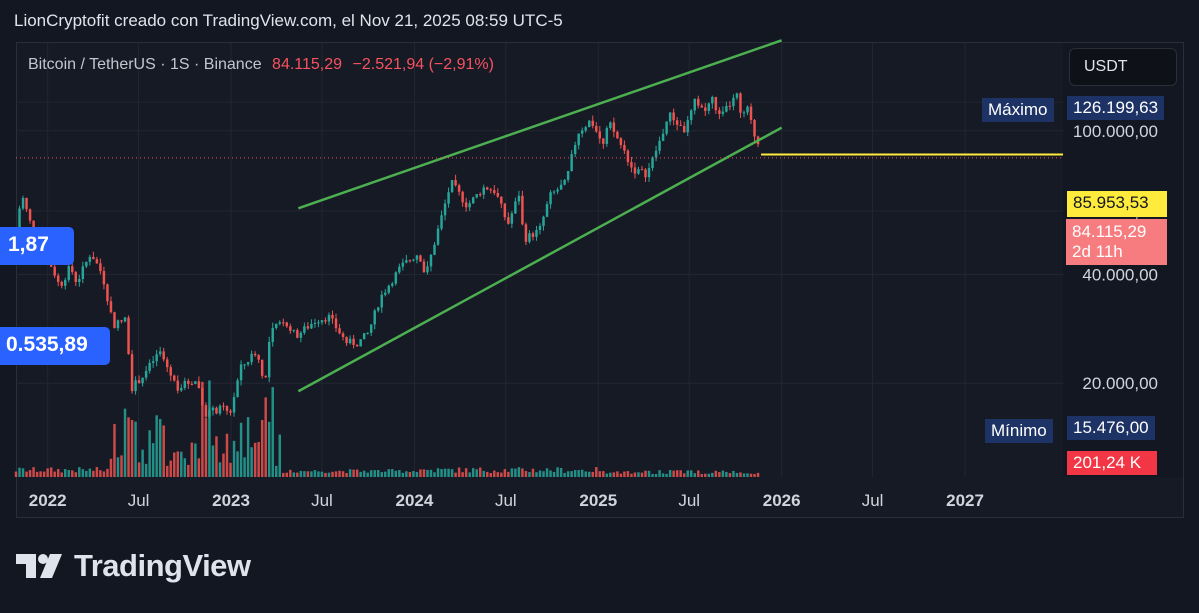 The image size is (1199, 613). I want to click on x-tick-label: 2024, so click(414, 500).